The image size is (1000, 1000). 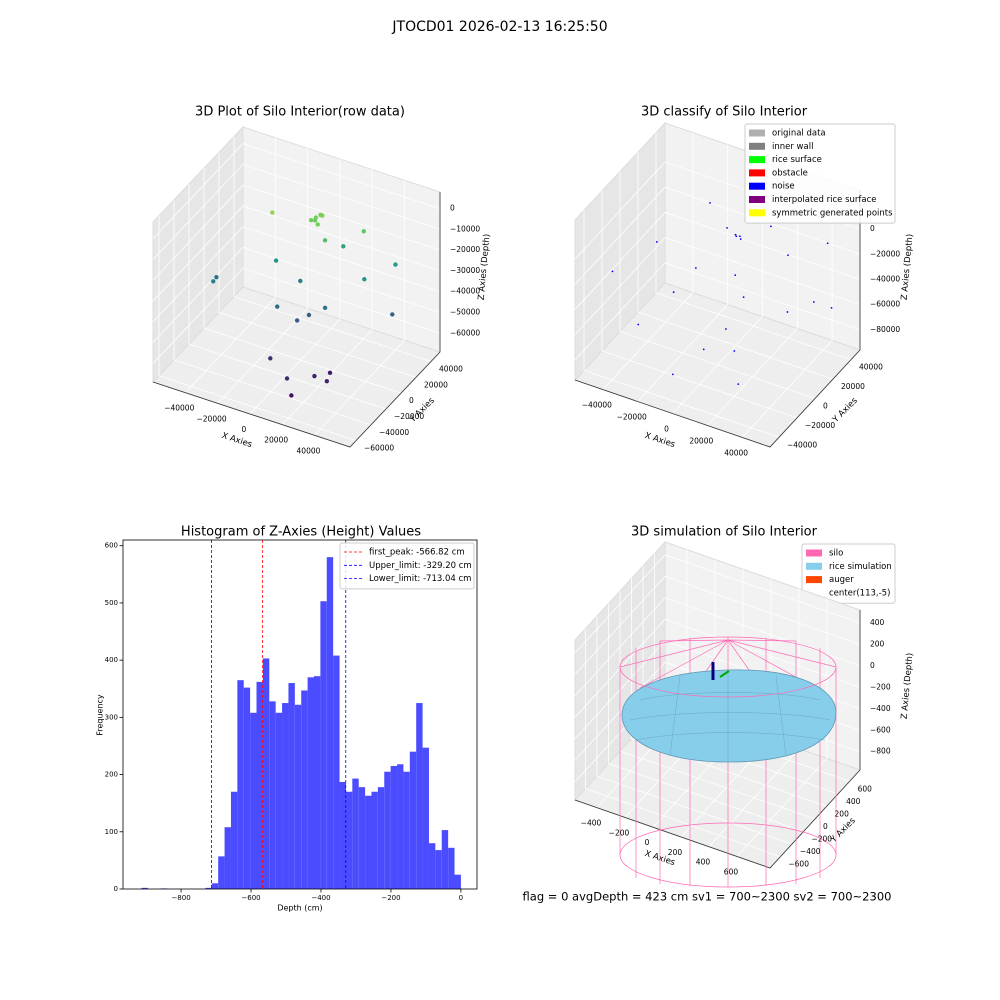 What do you see at coordinates (499, 27) in the screenshot?
I see `figure-title: JTOCD01 2026-02-13 16:25:50` at bounding box center [499, 27].